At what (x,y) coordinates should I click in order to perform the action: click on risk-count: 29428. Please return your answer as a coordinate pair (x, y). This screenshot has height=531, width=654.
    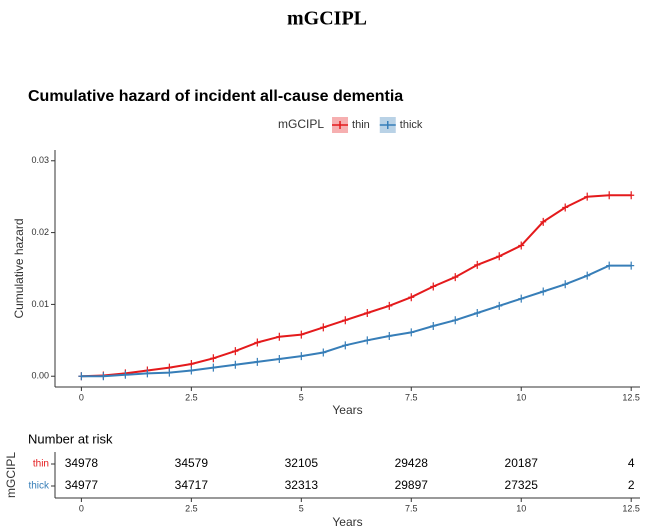
    Looking at the image, I should click on (412, 463).